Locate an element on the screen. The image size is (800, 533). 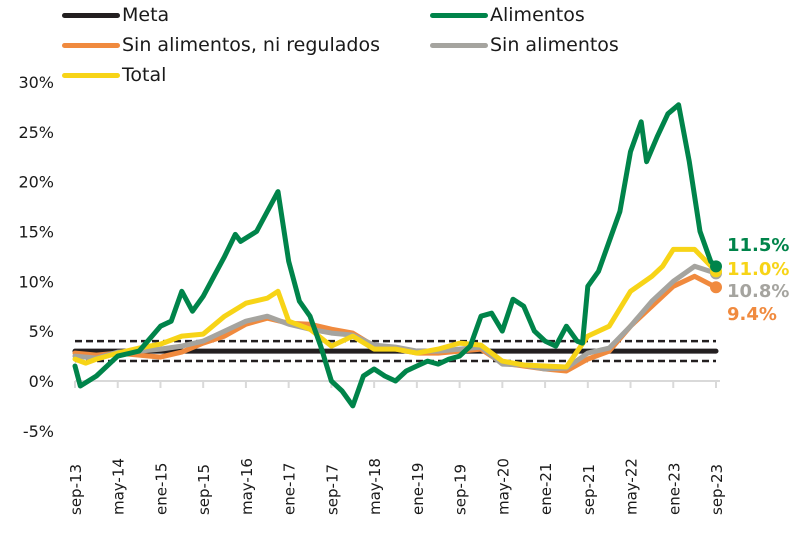
legend-label-total: Total is located at coordinates (144, 75).